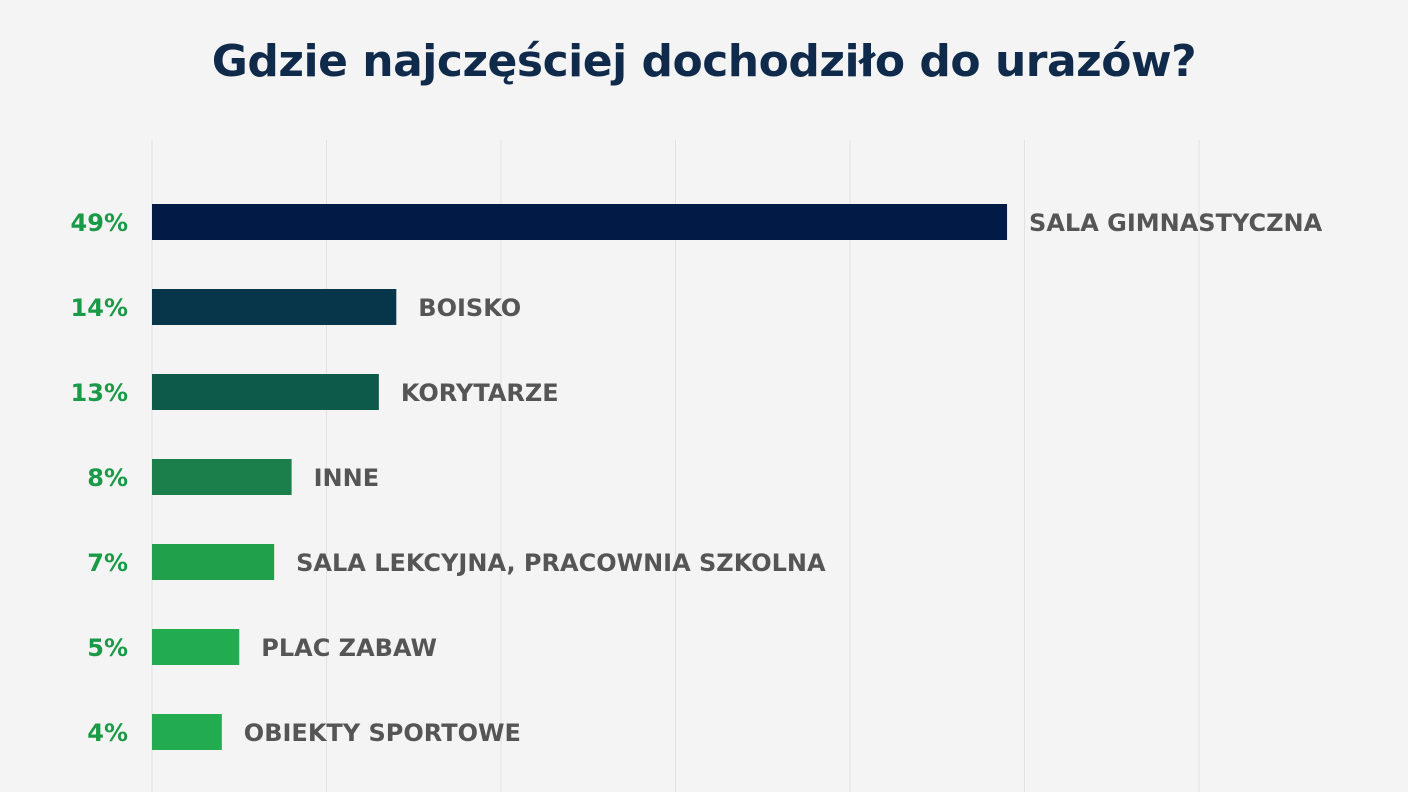  Describe the element at coordinates (99, 308) in the screenshot. I see `value-label: 14%` at that location.